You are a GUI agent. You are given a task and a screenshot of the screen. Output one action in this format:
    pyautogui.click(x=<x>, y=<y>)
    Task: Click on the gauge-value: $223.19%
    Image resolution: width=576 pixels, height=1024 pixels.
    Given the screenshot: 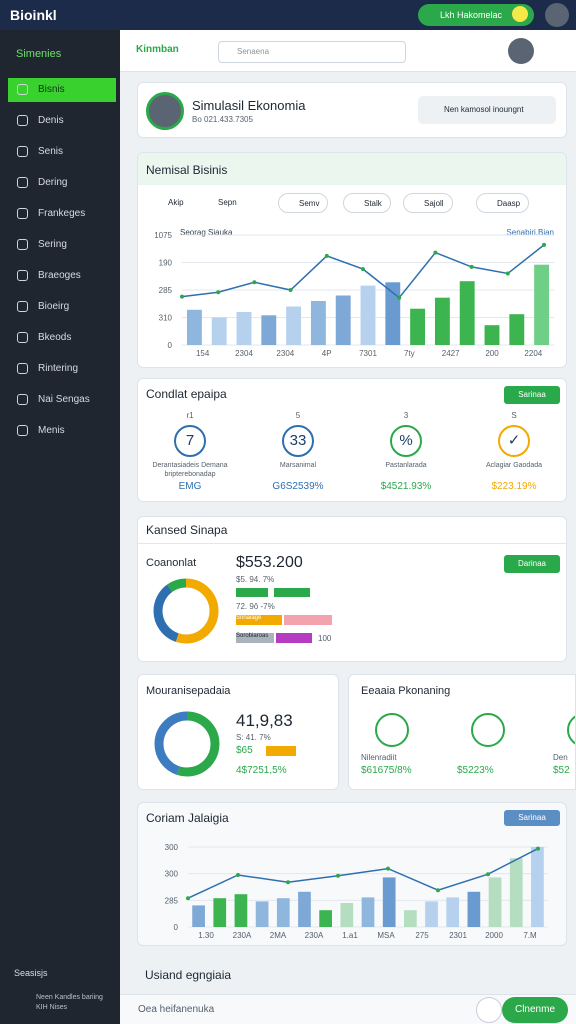 What is the action you would take?
    pyautogui.click(x=514, y=486)
    